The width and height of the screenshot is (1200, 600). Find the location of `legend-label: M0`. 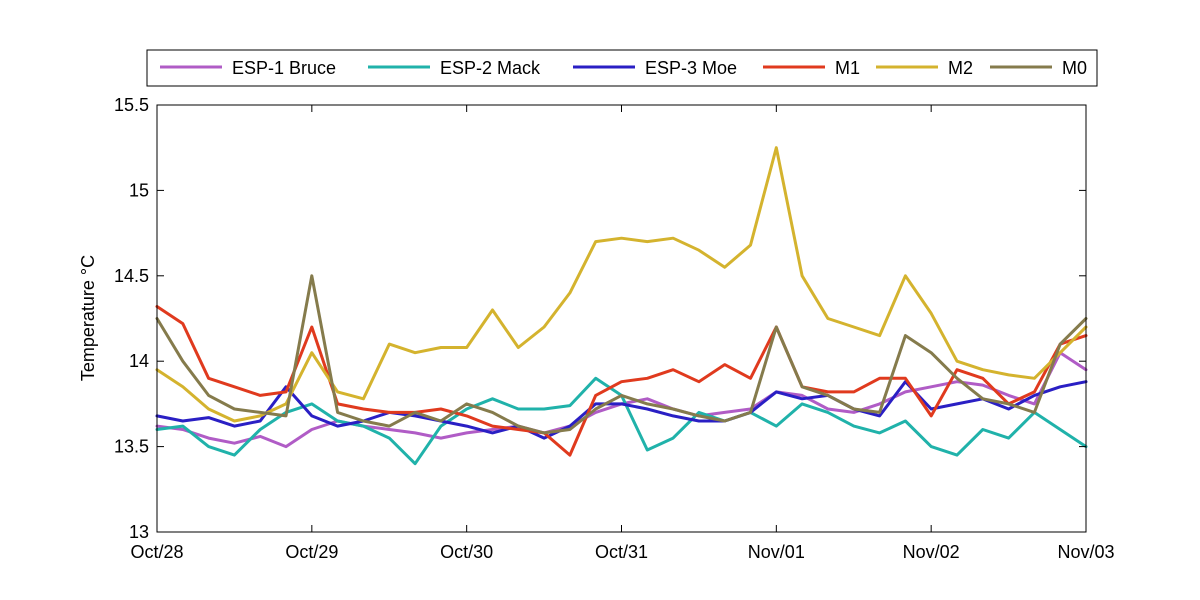

legend-label: M0 is located at coordinates (1074, 68).